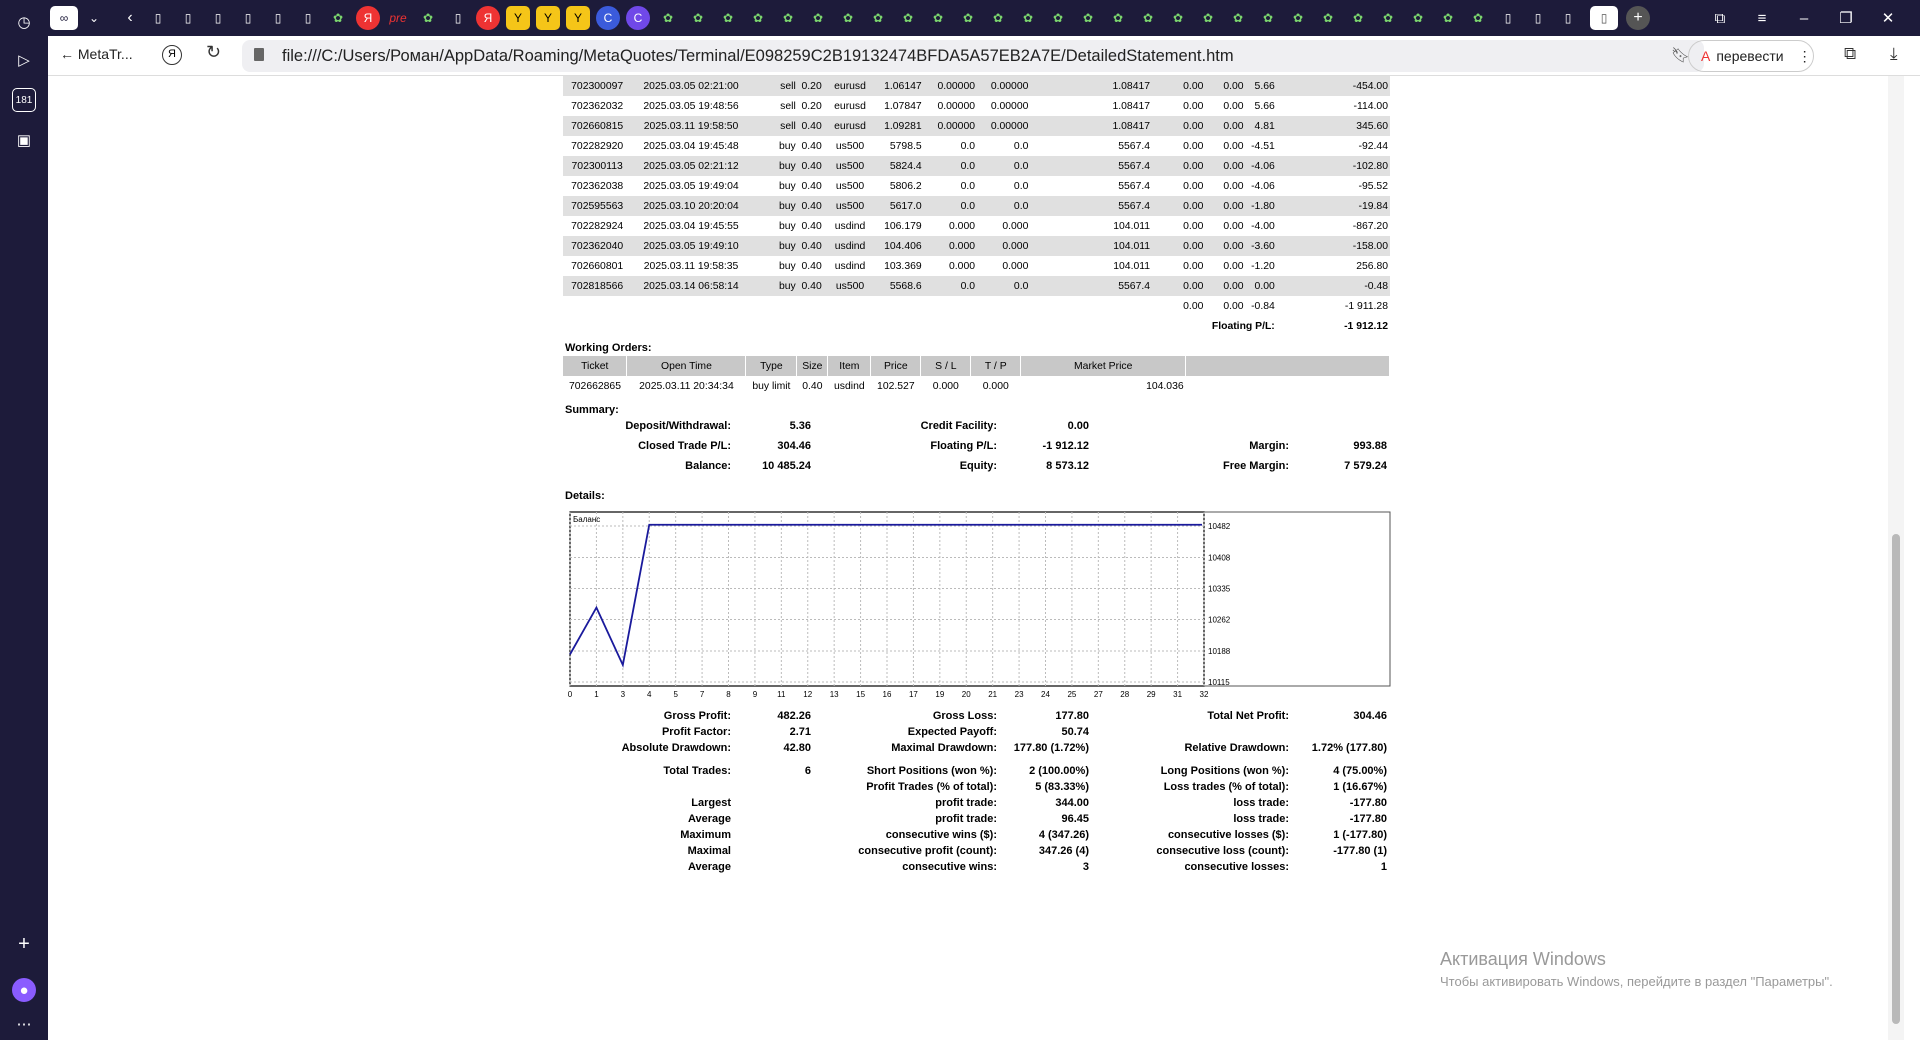  What do you see at coordinates (1366, 326) in the screenshot?
I see `floating-value: -1 912.12` at bounding box center [1366, 326].